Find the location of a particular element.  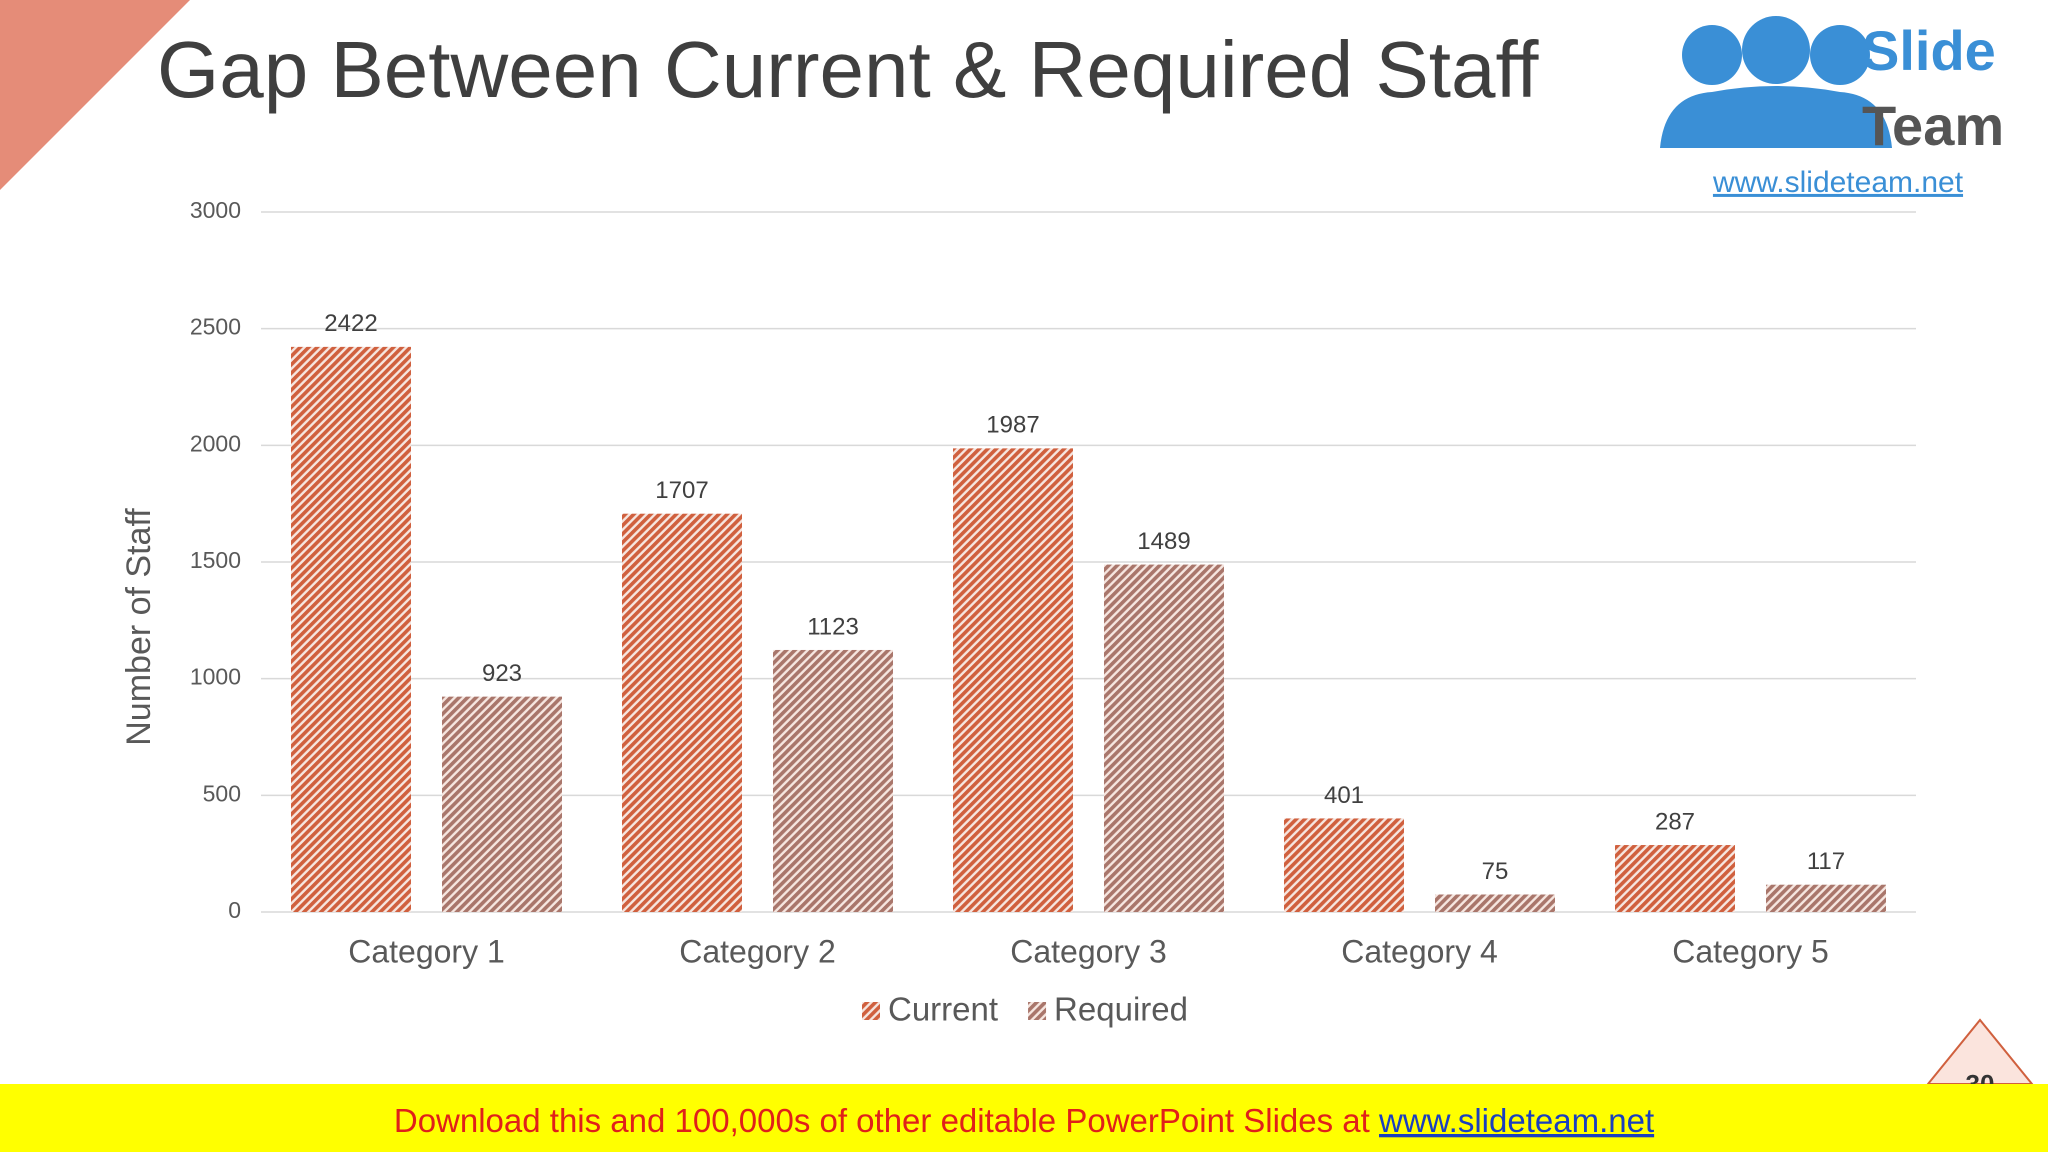

banner is located at coordinates (1024, 1118).